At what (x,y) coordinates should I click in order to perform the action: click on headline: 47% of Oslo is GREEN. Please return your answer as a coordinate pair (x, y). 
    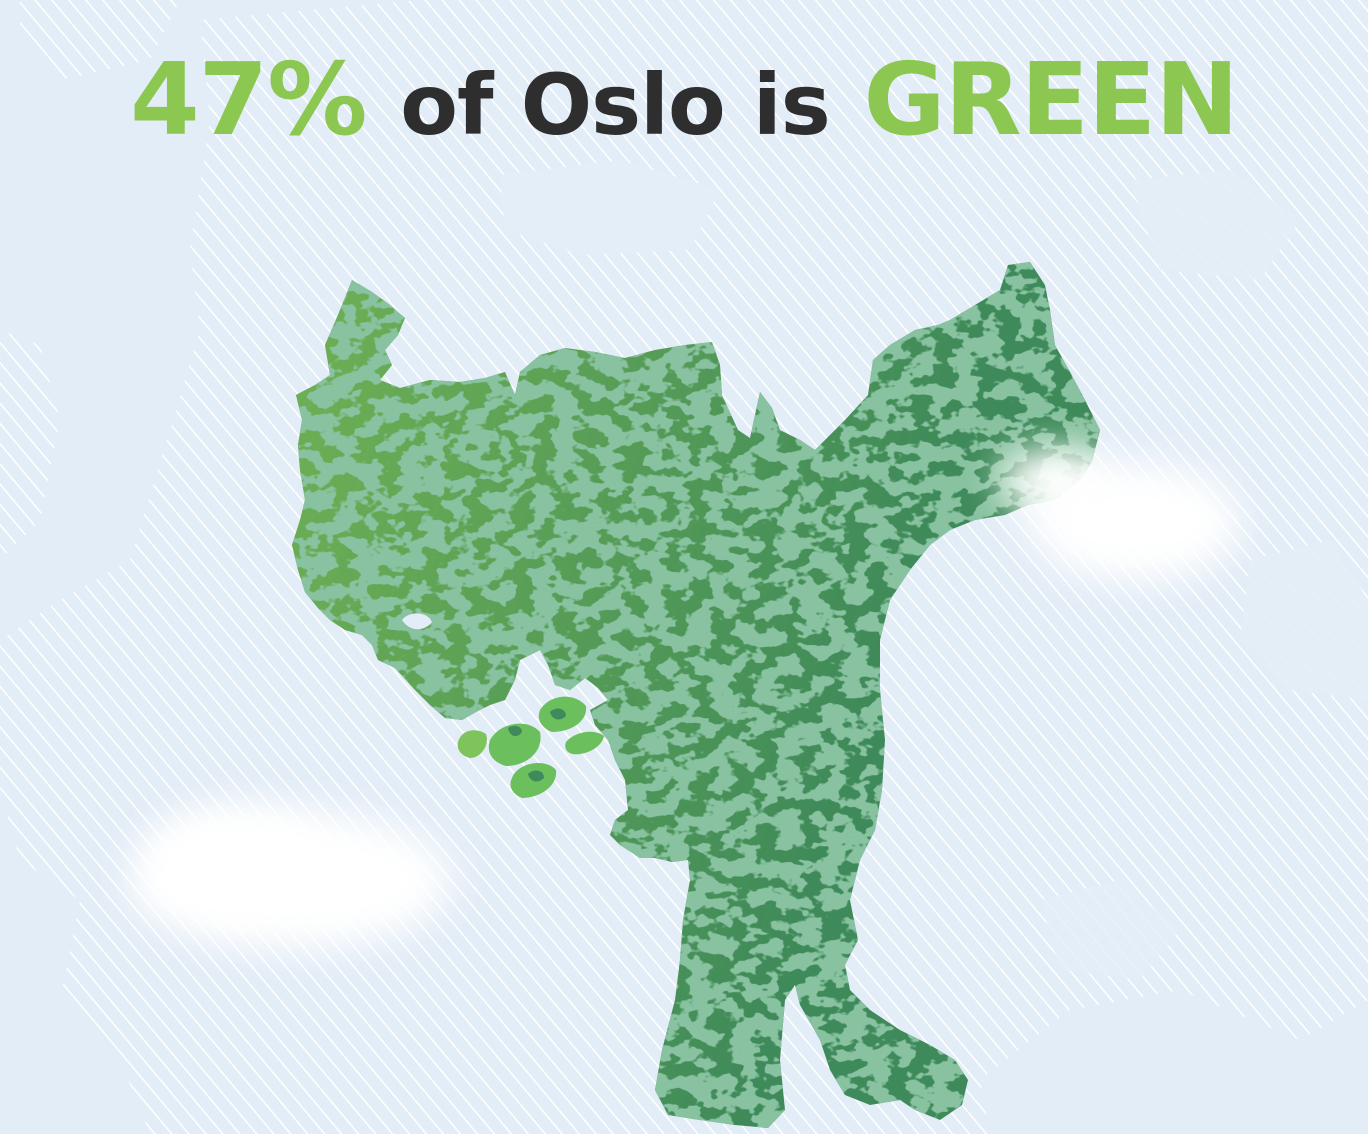
    Looking at the image, I should click on (684, 100).